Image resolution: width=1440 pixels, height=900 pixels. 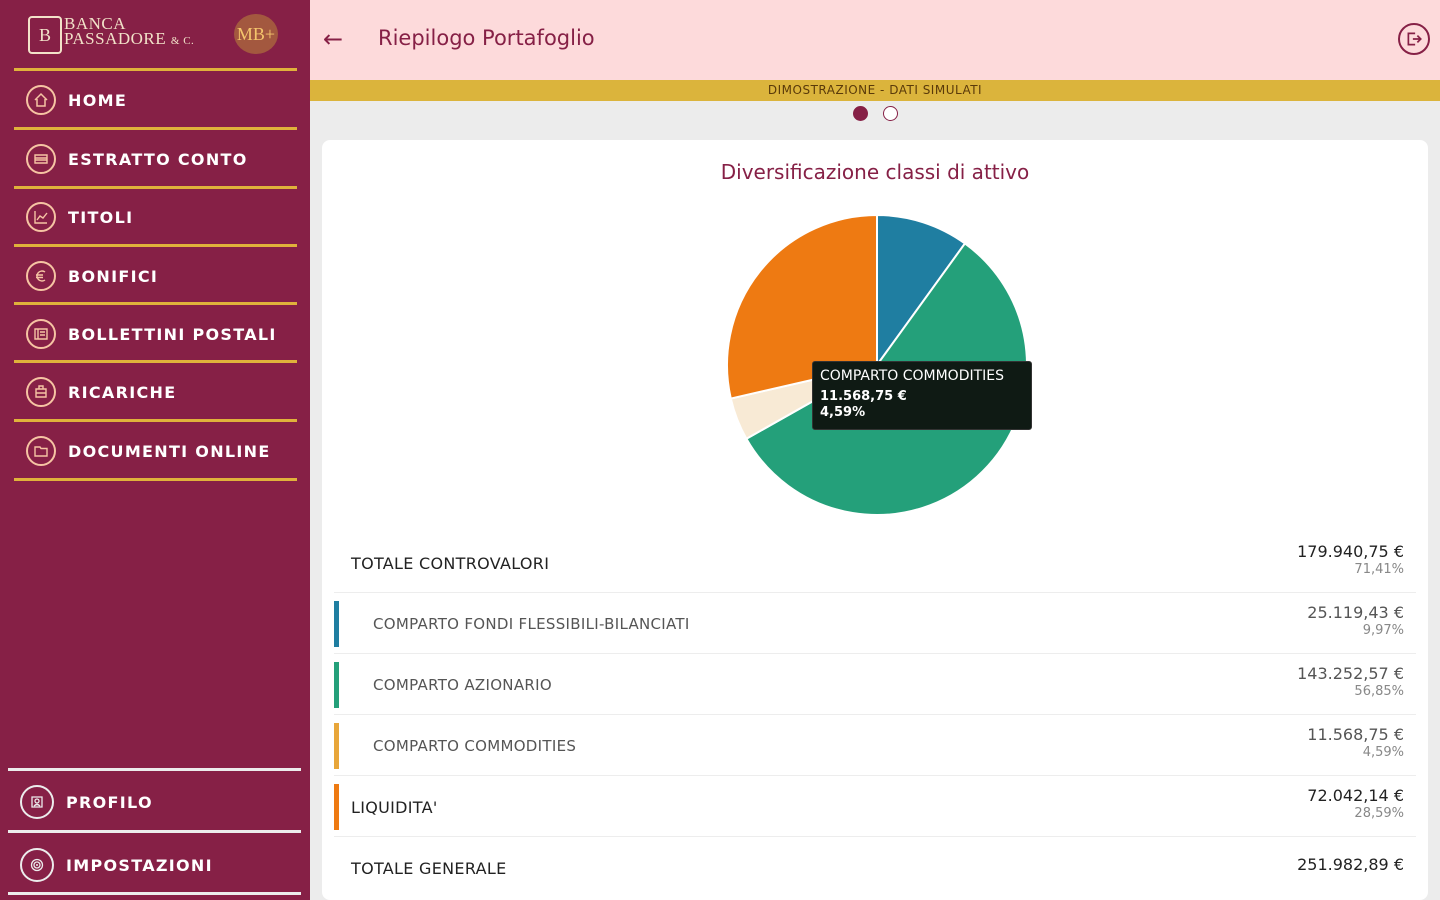 What do you see at coordinates (1355, 795) in the screenshot?
I see `row-amount: 72.042,14 €` at bounding box center [1355, 795].